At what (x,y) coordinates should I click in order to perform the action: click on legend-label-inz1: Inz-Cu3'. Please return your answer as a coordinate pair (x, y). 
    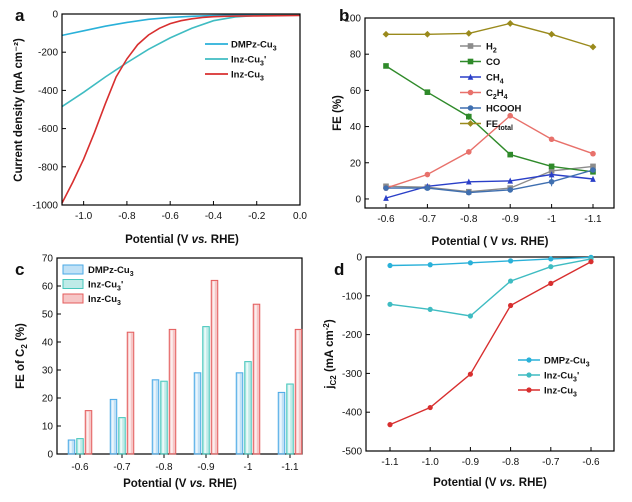
    Looking at the image, I should click on (561, 377).